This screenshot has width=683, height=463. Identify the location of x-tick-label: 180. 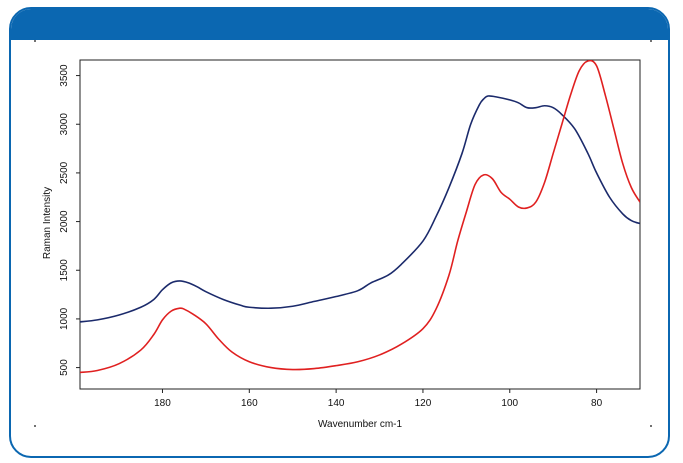
(162, 403).